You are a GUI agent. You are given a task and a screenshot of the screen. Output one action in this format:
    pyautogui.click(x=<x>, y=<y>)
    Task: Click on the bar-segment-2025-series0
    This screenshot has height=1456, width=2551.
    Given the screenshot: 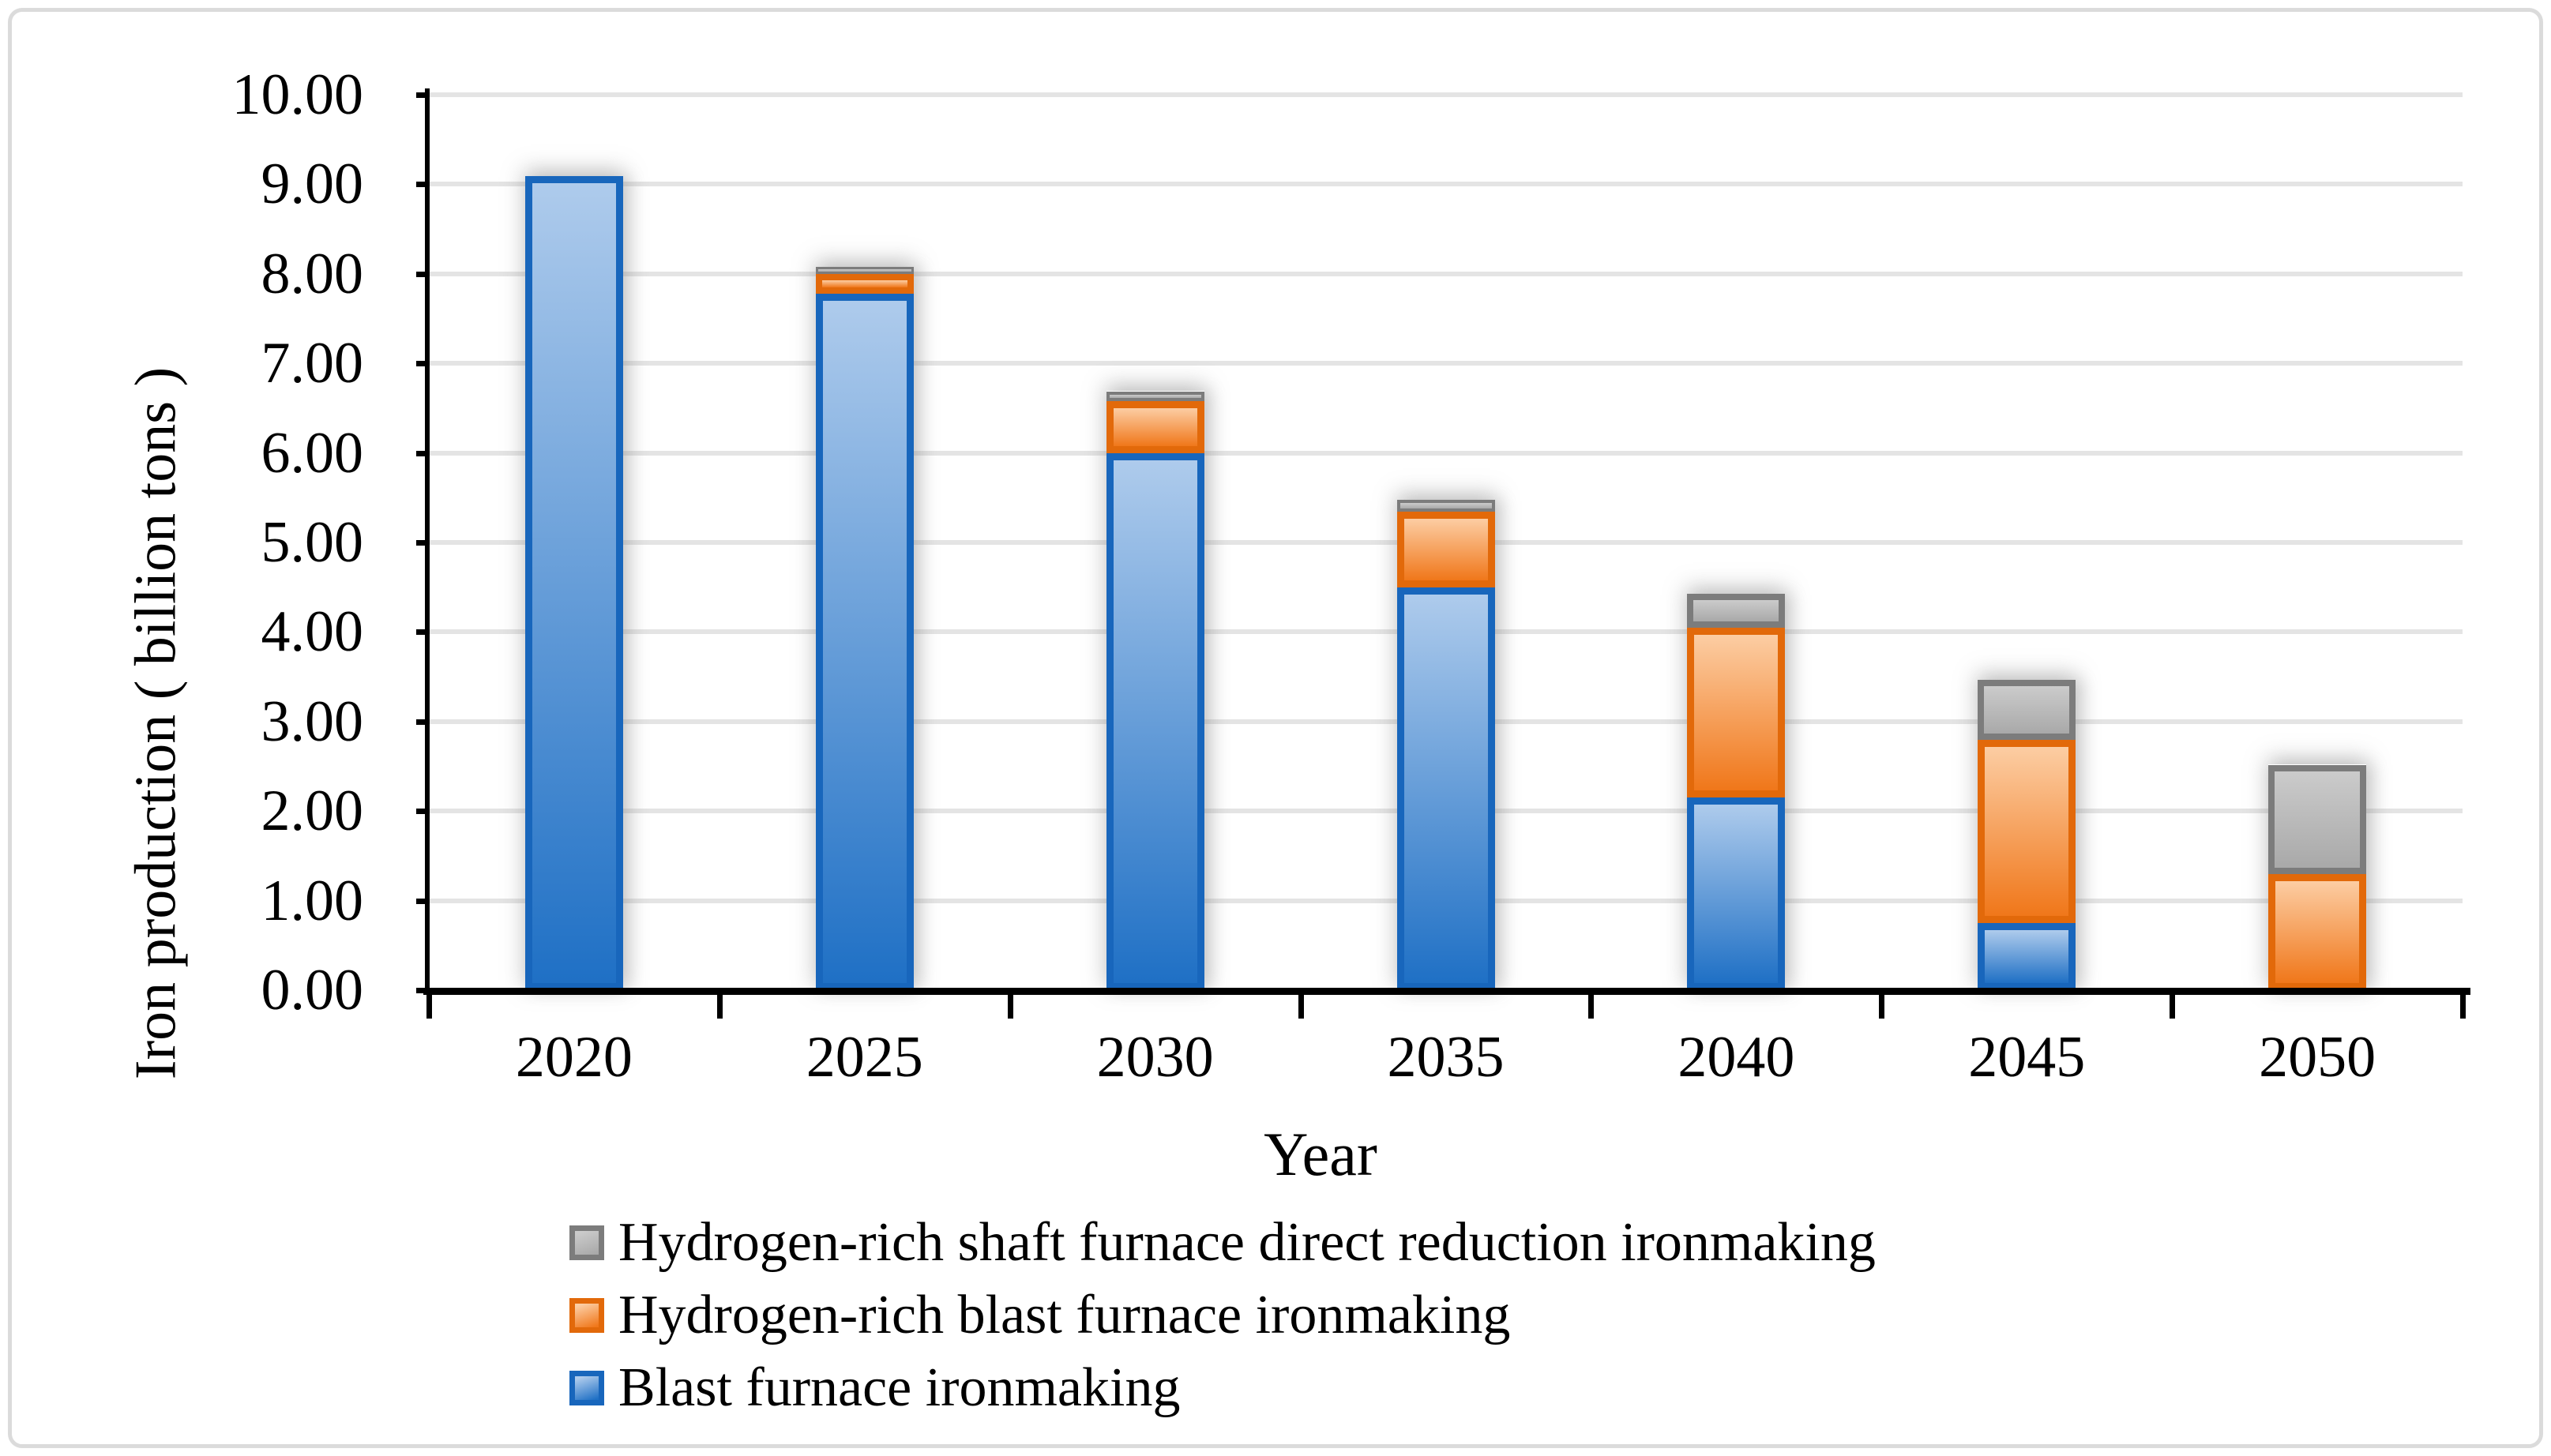 What is the action you would take?
    pyautogui.click(x=864, y=642)
    